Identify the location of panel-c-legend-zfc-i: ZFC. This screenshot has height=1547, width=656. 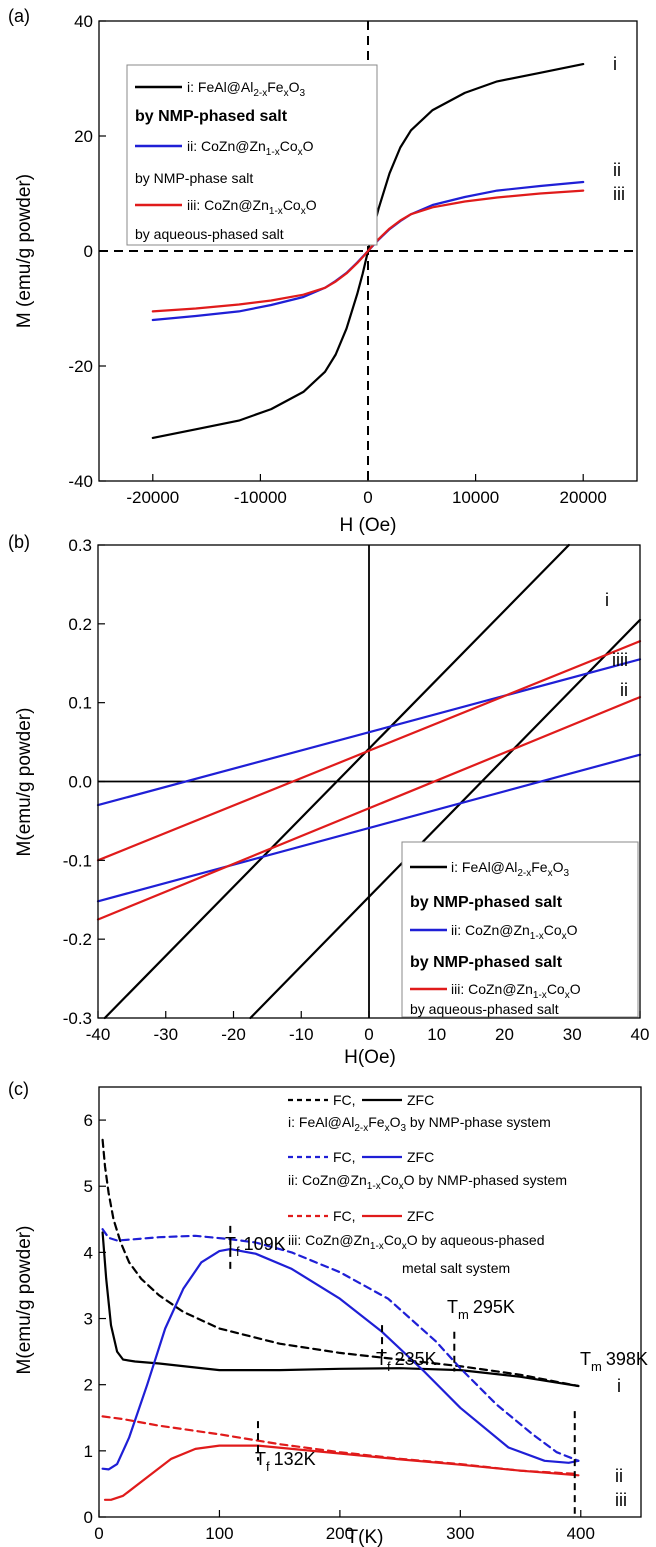
(420, 1100).